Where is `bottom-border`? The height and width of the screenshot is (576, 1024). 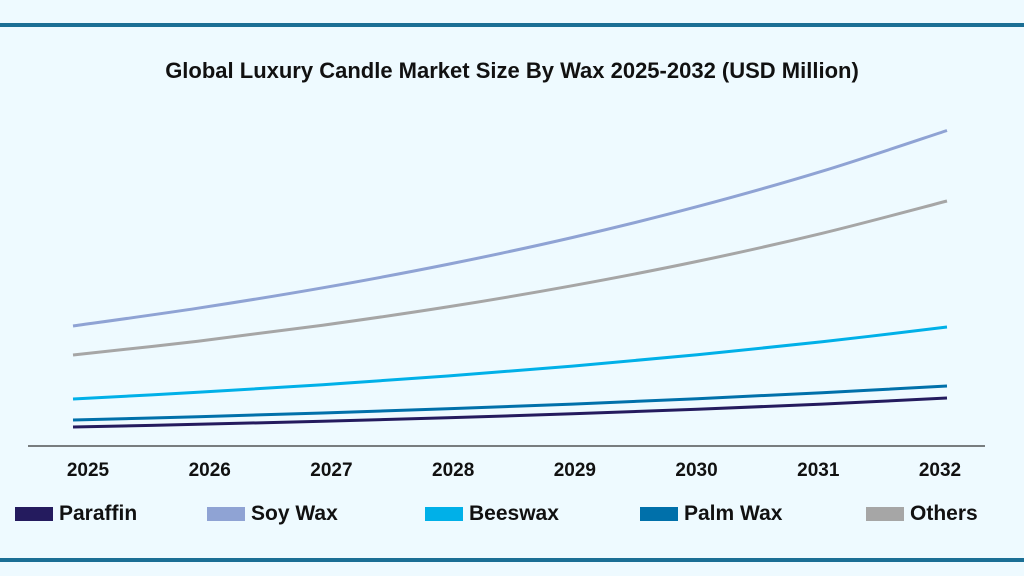 bottom-border is located at coordinates (512, 560).